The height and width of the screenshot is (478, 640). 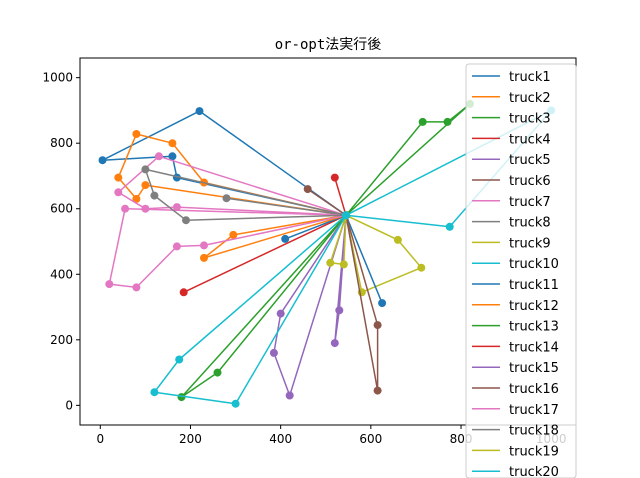 I want to click on legend-entry-truck11: truck11, so click(x=515, y=285).